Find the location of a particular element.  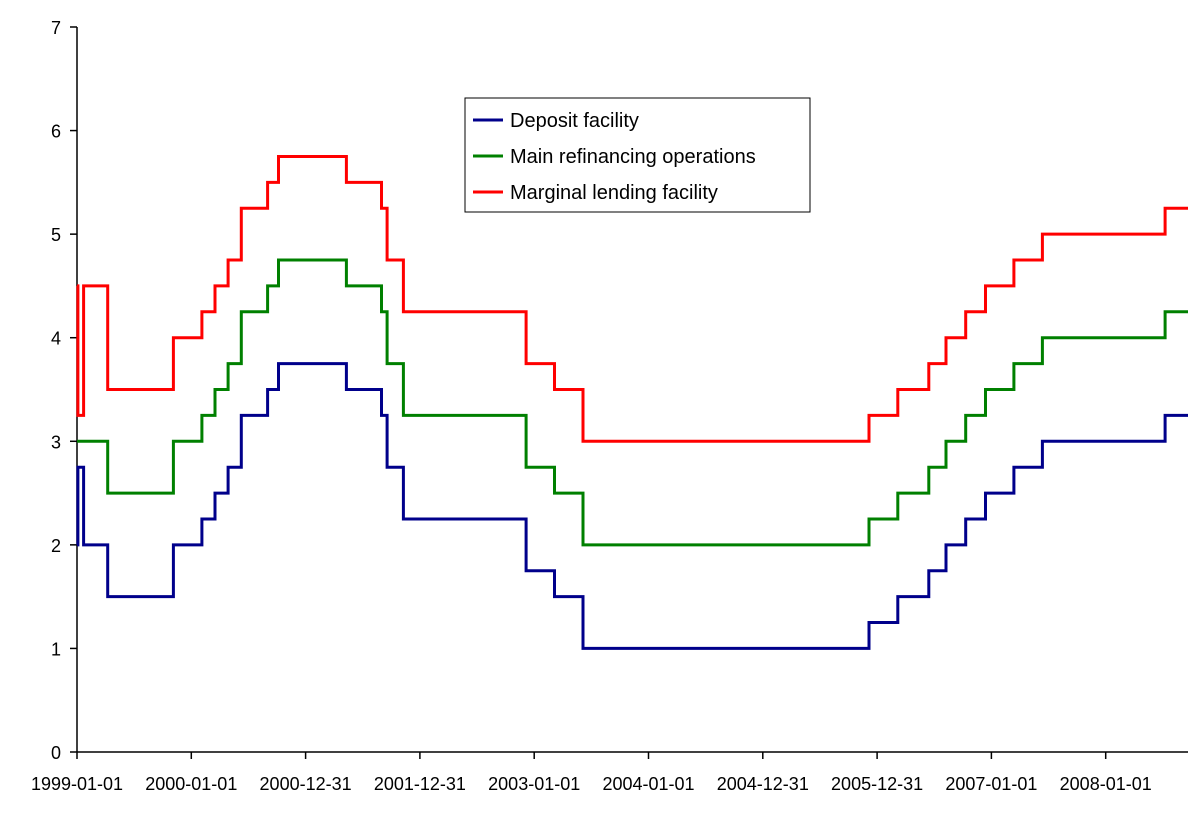

x-tick-label: 2004-12-31 is located at coordinates (763, 784).